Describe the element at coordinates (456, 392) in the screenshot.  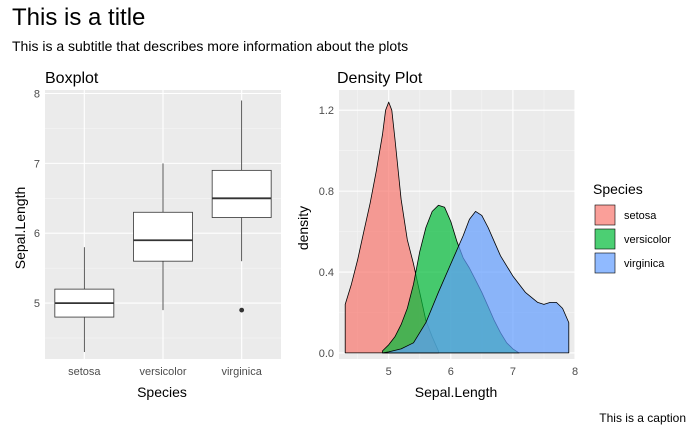
I see `density-x-axis-title: Sepal.Length` at that location.